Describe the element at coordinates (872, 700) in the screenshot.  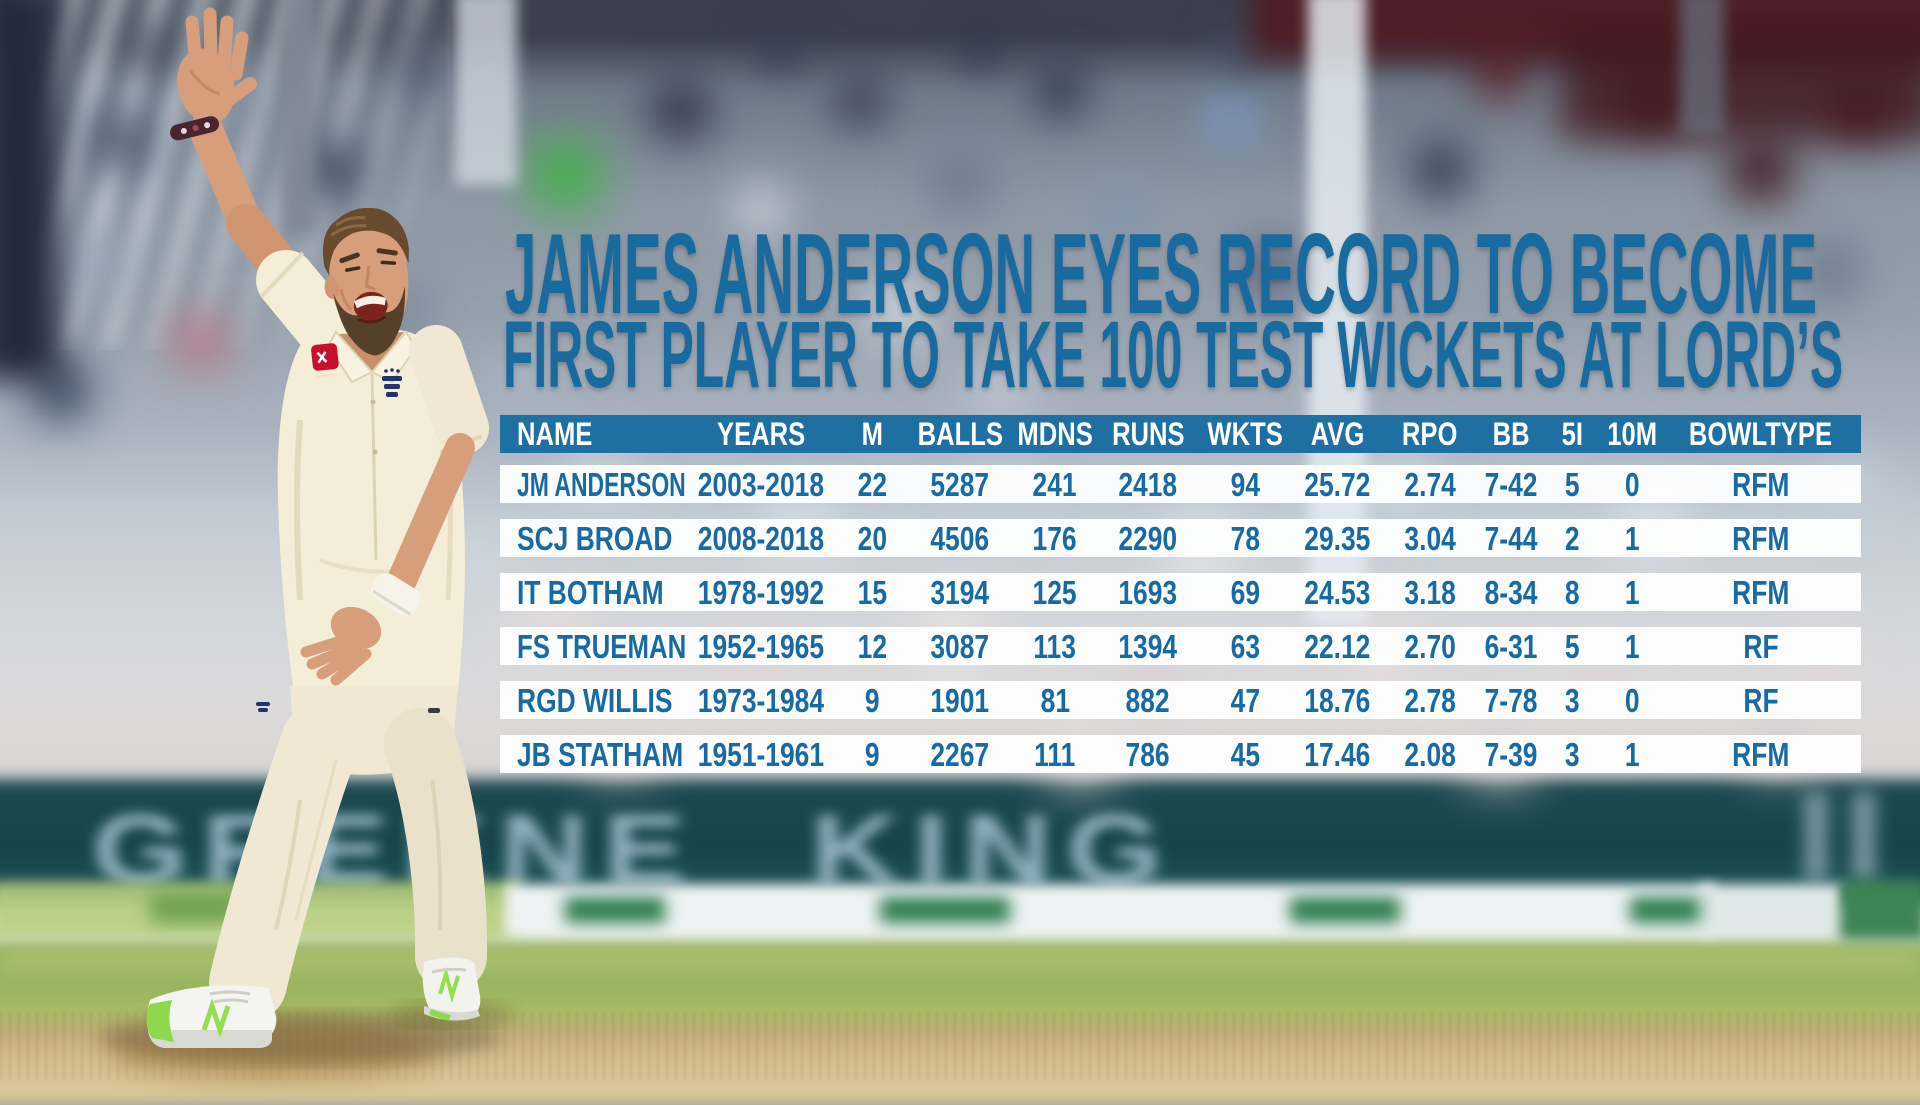
I see `cell-value: 9` at that location.